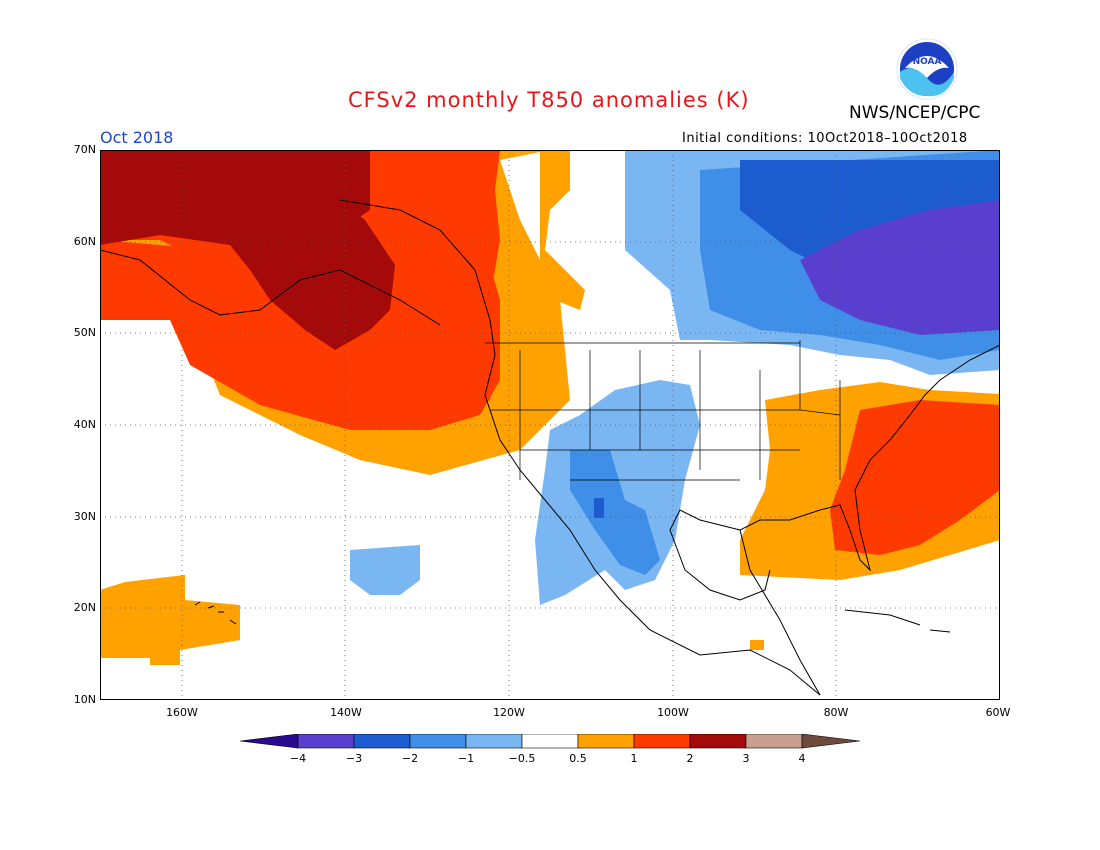 This screenshot has height=850, width=1100. I want to click on orange-region-hawaii, so click(170, 620).